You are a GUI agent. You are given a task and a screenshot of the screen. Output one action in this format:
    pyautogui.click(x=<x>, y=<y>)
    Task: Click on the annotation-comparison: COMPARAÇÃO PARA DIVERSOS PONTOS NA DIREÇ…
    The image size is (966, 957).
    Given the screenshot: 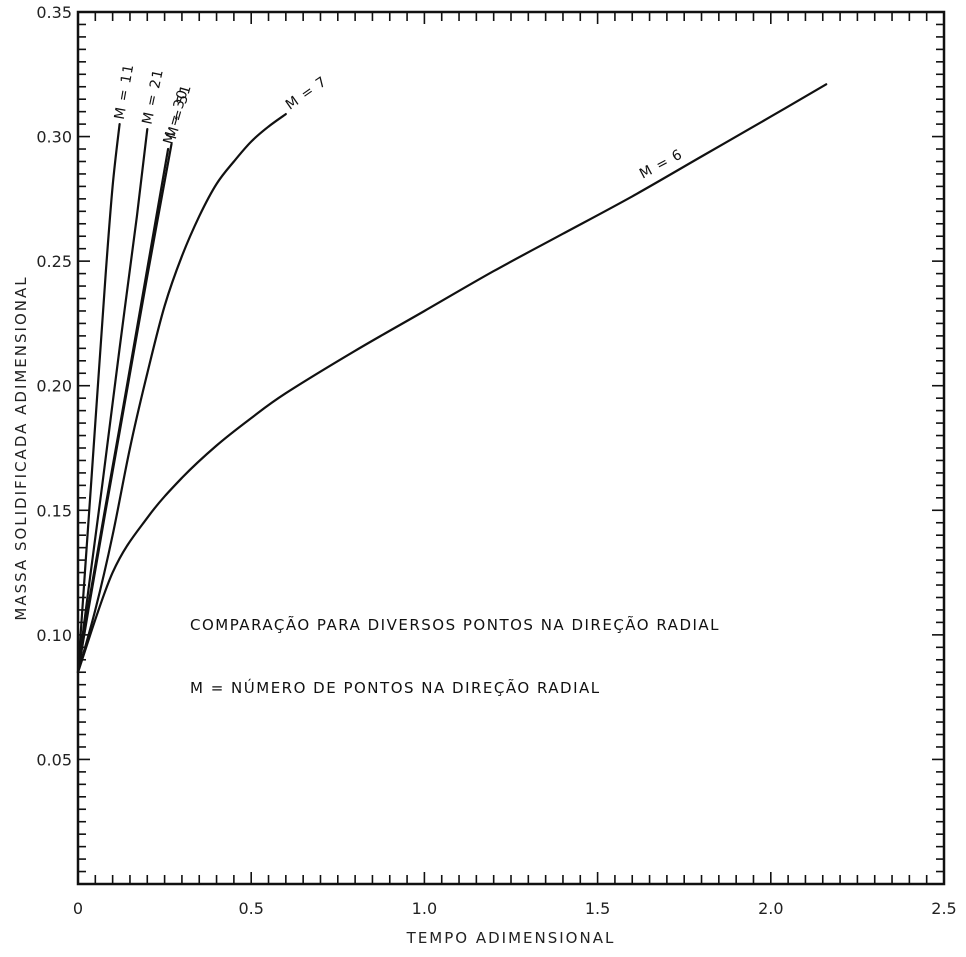 What is the action you would take?
    pyautogui.click(x=455, y=624)
    